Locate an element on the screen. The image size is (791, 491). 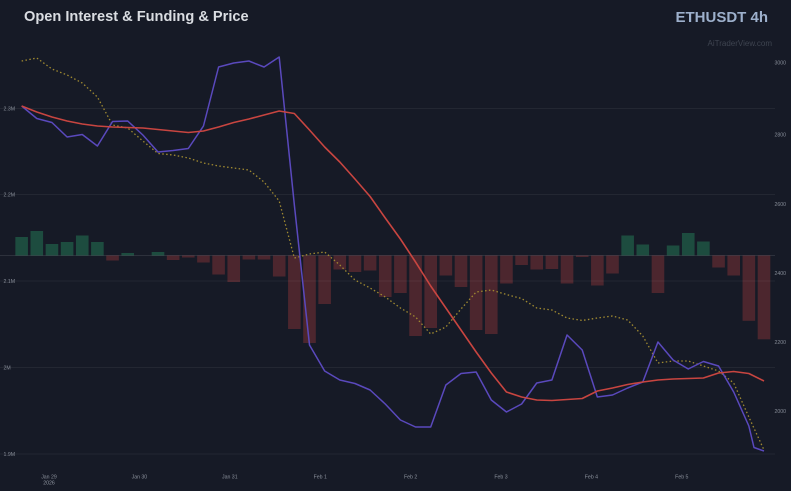
svg-text: 2.1M is located at coordinates (10, 282).